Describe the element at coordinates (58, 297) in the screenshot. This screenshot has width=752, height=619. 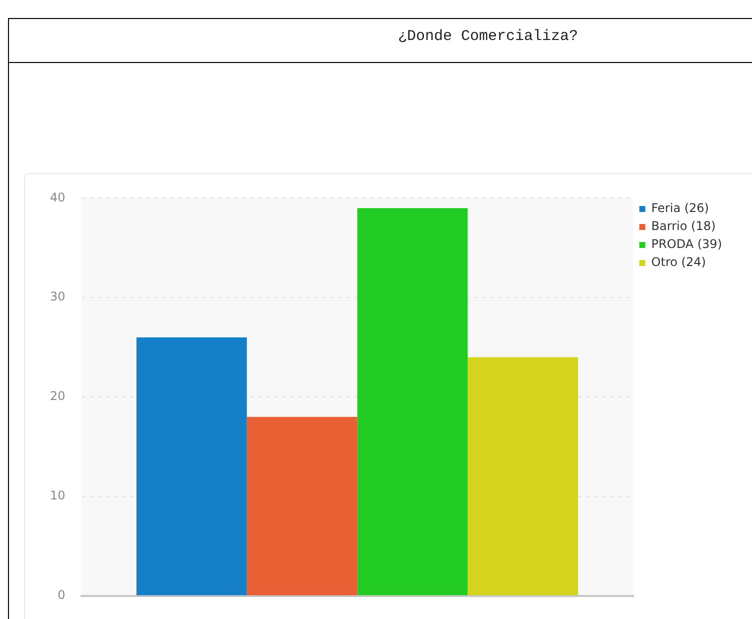
I see `y-tick-label: 30` at that location.